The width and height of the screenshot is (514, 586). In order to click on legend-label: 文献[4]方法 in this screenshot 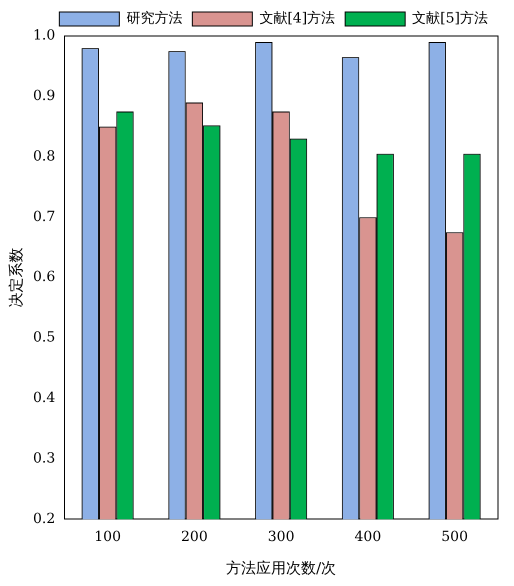, I will do `click(297, 18)`.